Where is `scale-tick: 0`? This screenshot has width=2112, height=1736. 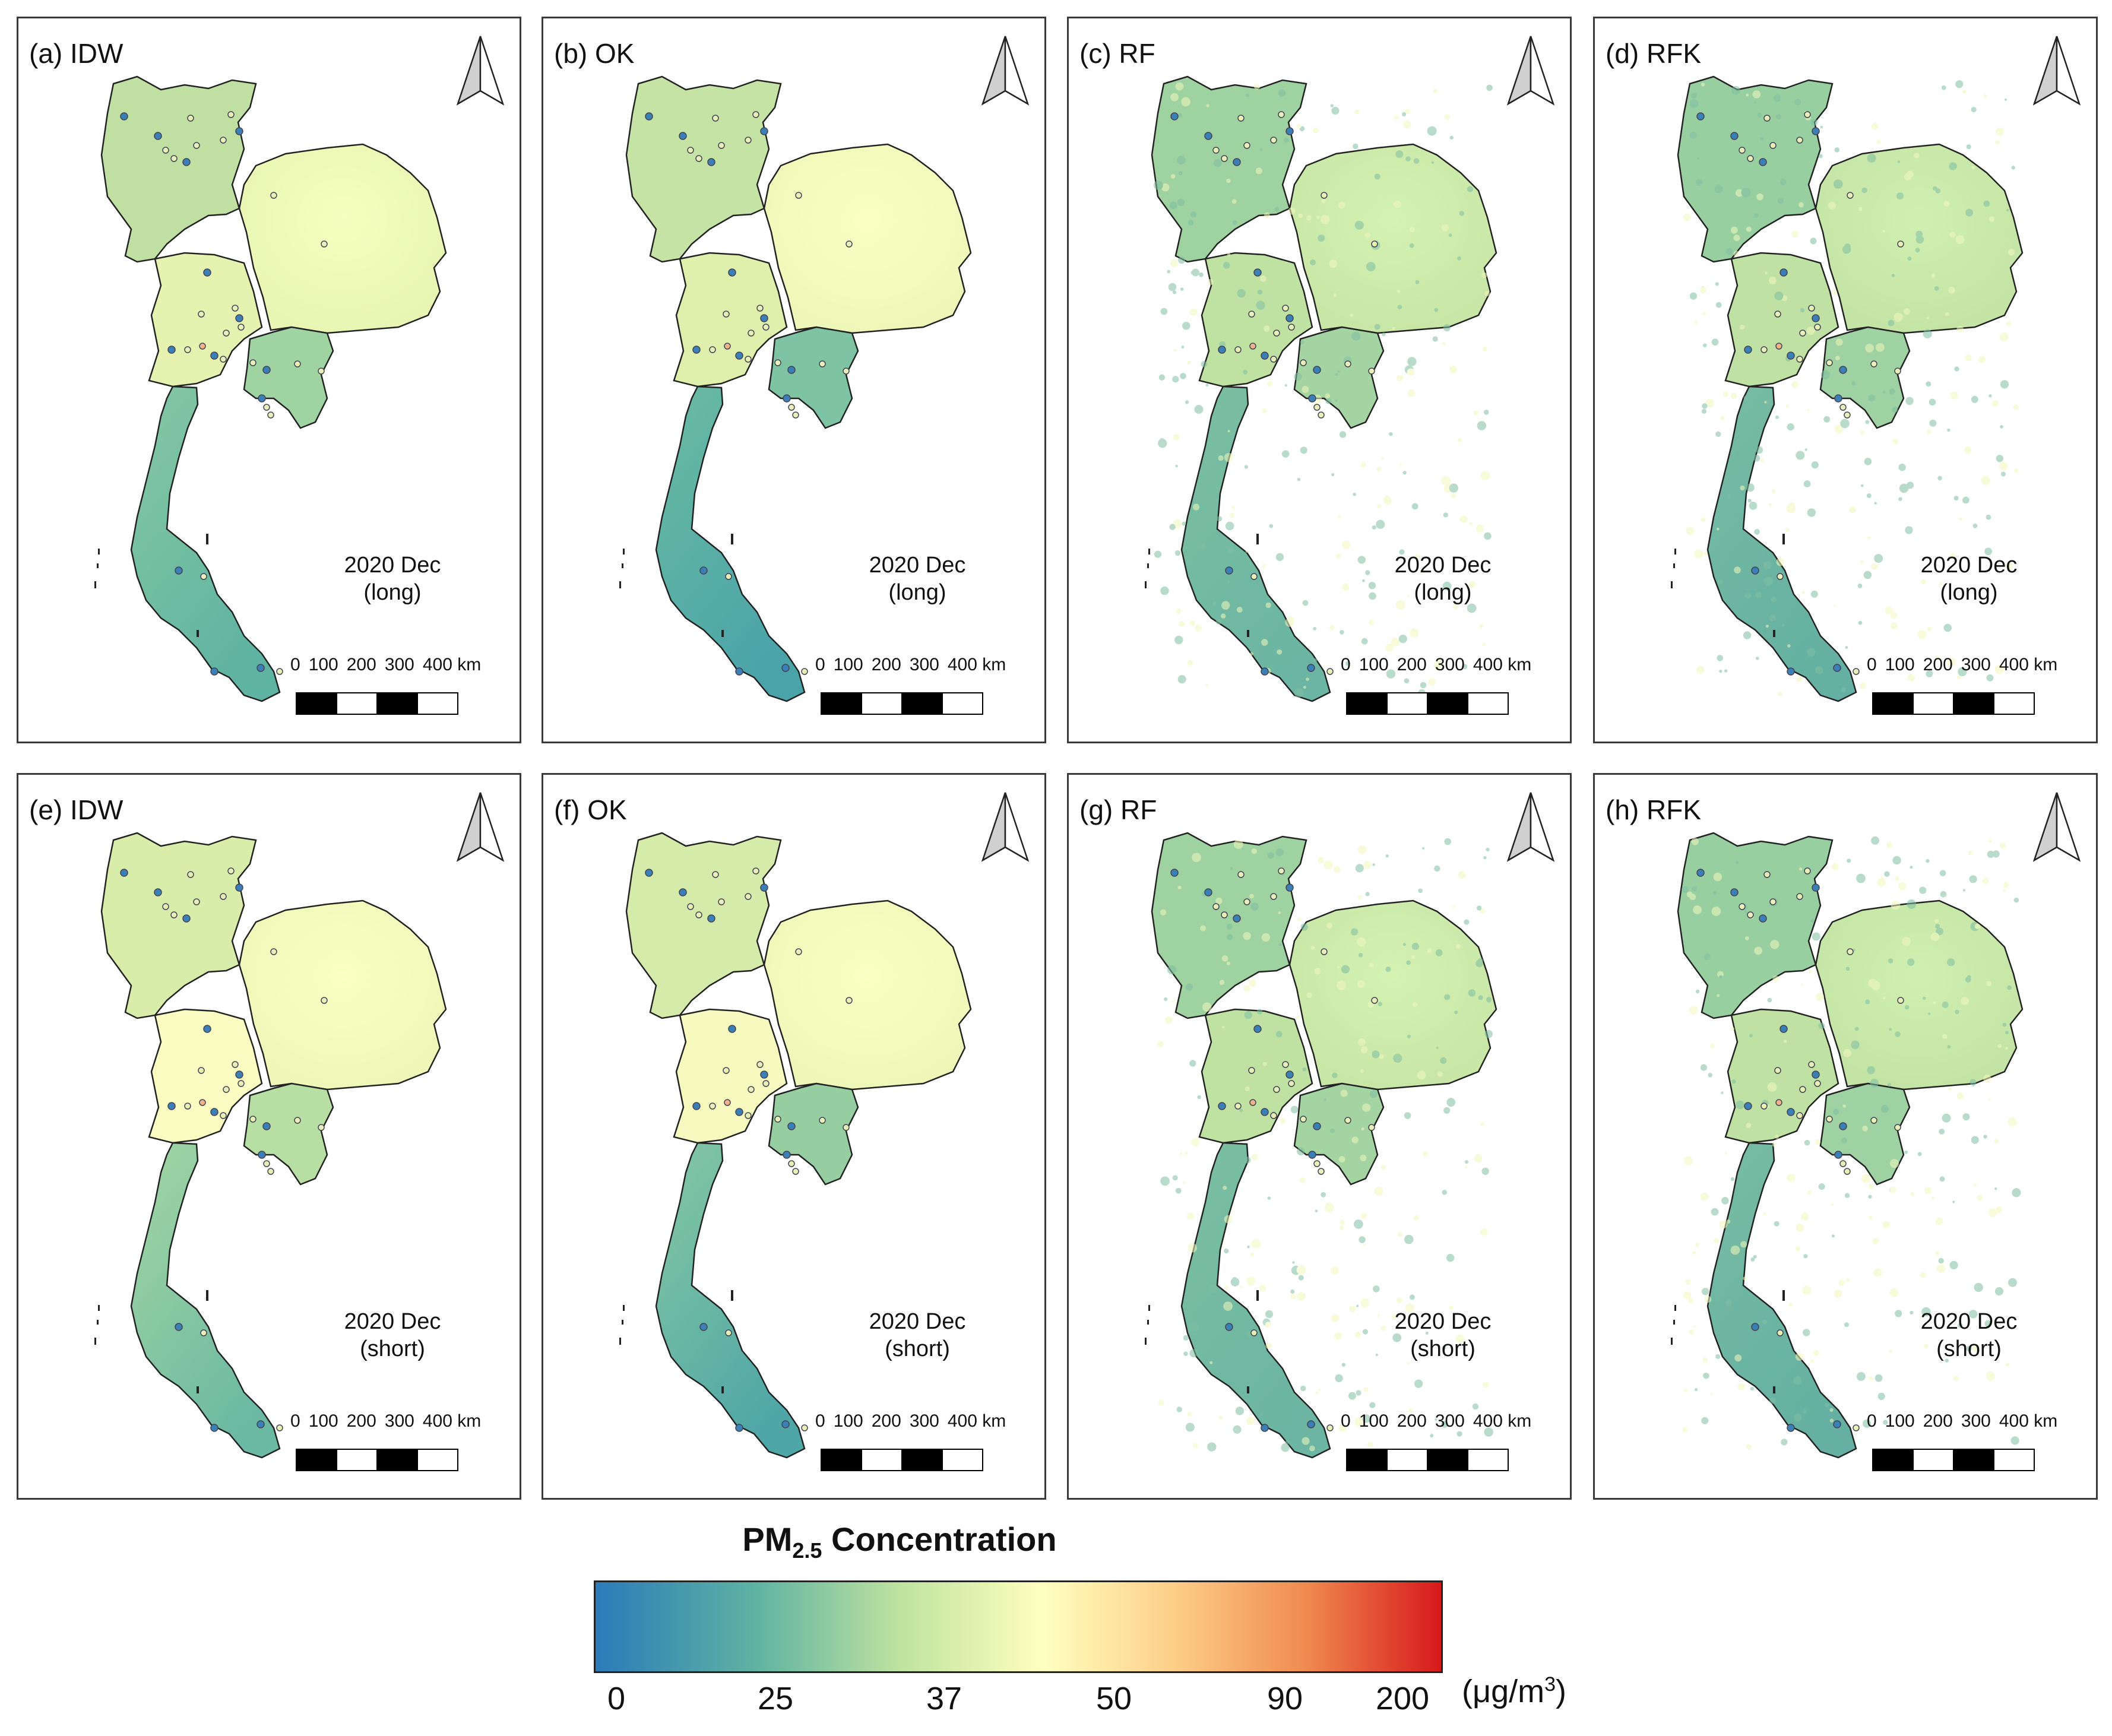 scale-tick: 0 is located at coordinates (1346, 1421).